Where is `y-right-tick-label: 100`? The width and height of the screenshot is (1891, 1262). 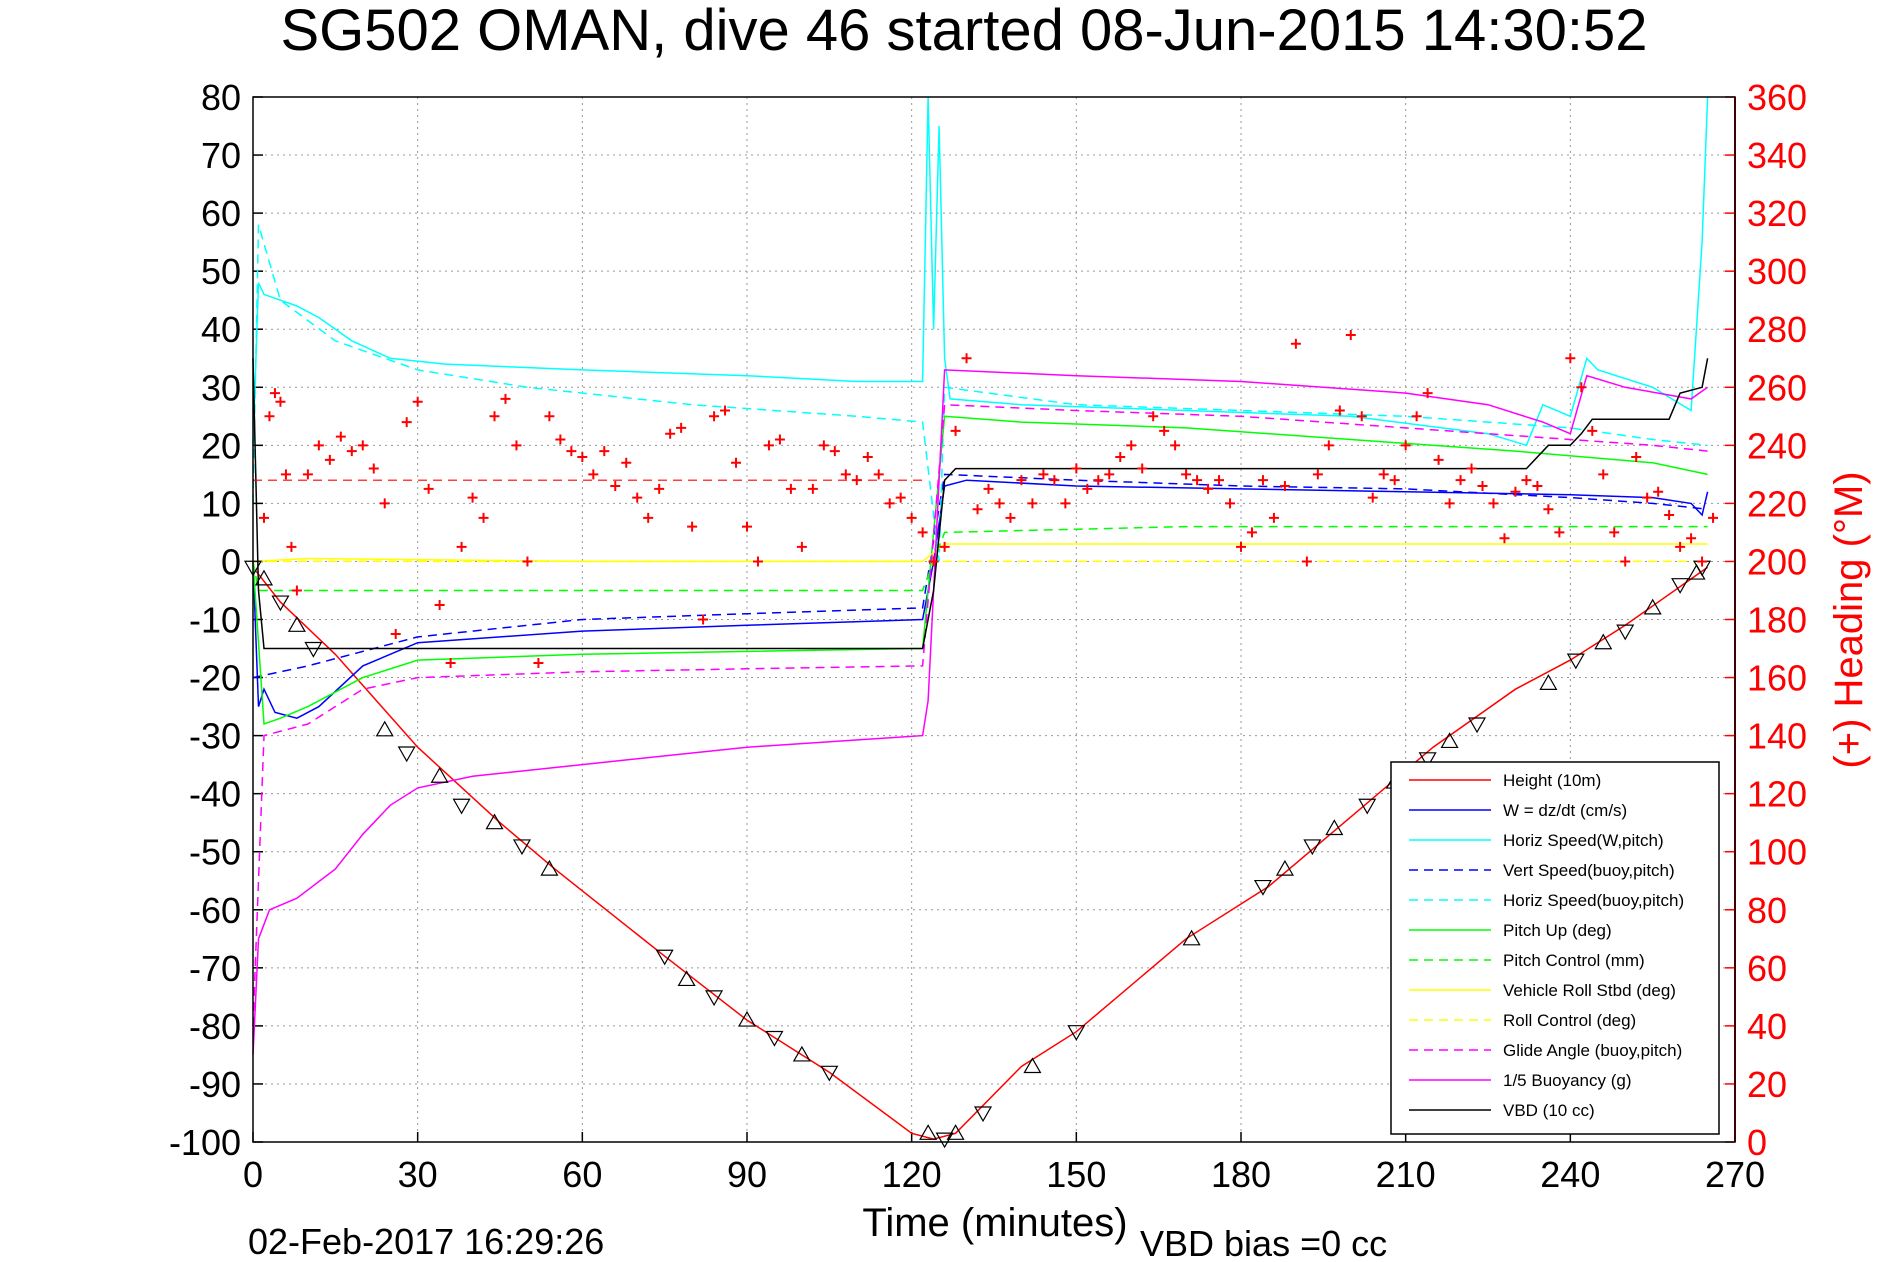 y-right-tick-label: 100 is located at coordinates (1777, 852).